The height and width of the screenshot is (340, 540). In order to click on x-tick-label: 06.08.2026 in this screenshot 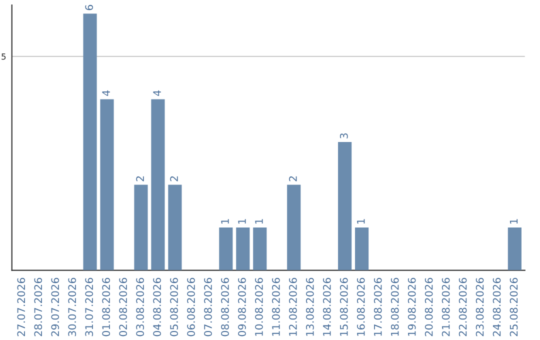, I will do `click(191, 307)`.